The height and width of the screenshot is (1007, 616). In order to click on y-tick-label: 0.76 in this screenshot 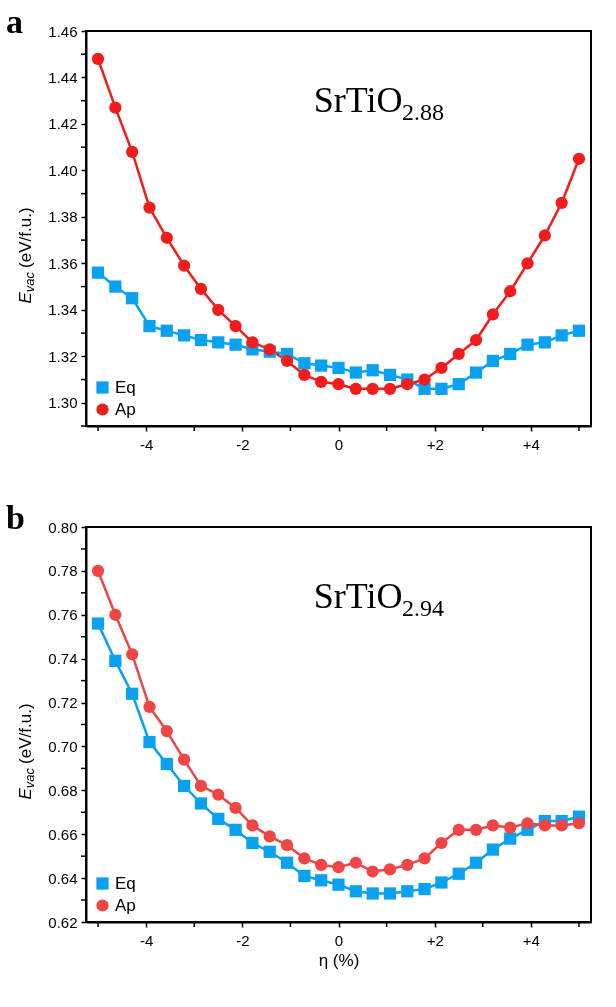, I will do `click(63, 615)`.